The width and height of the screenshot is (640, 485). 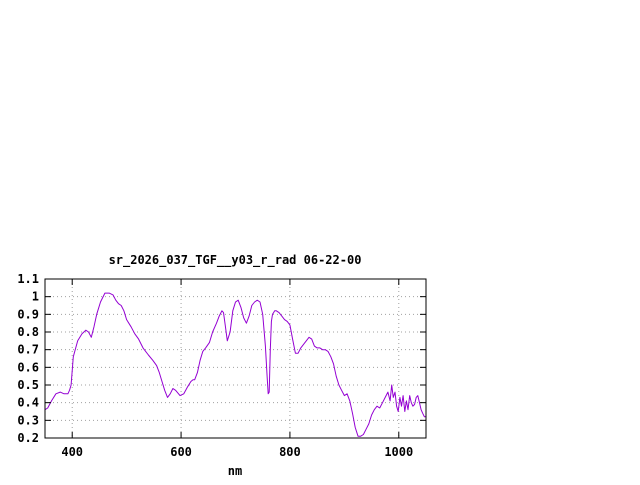 What do you see at coordinates (35, 297) in the screenshot?
I see `y-tick-label: 1` at bounding box center [35, 297].